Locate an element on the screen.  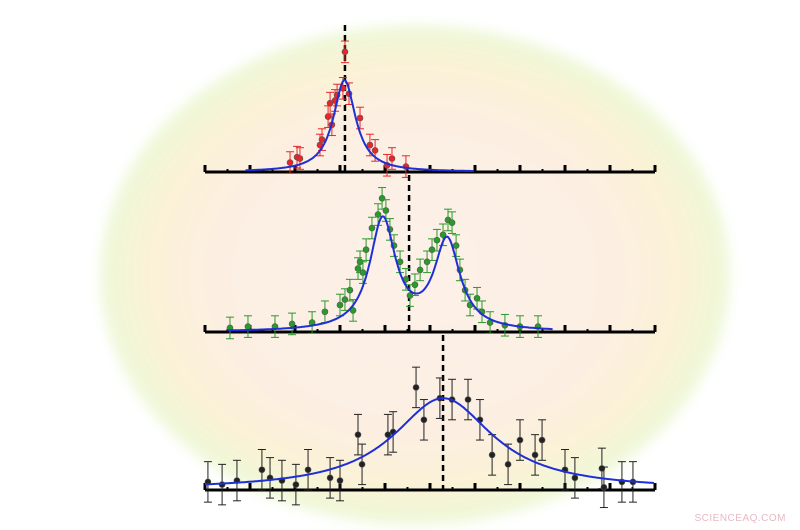
fit-curve-middle is located at coordinates (390, 273).